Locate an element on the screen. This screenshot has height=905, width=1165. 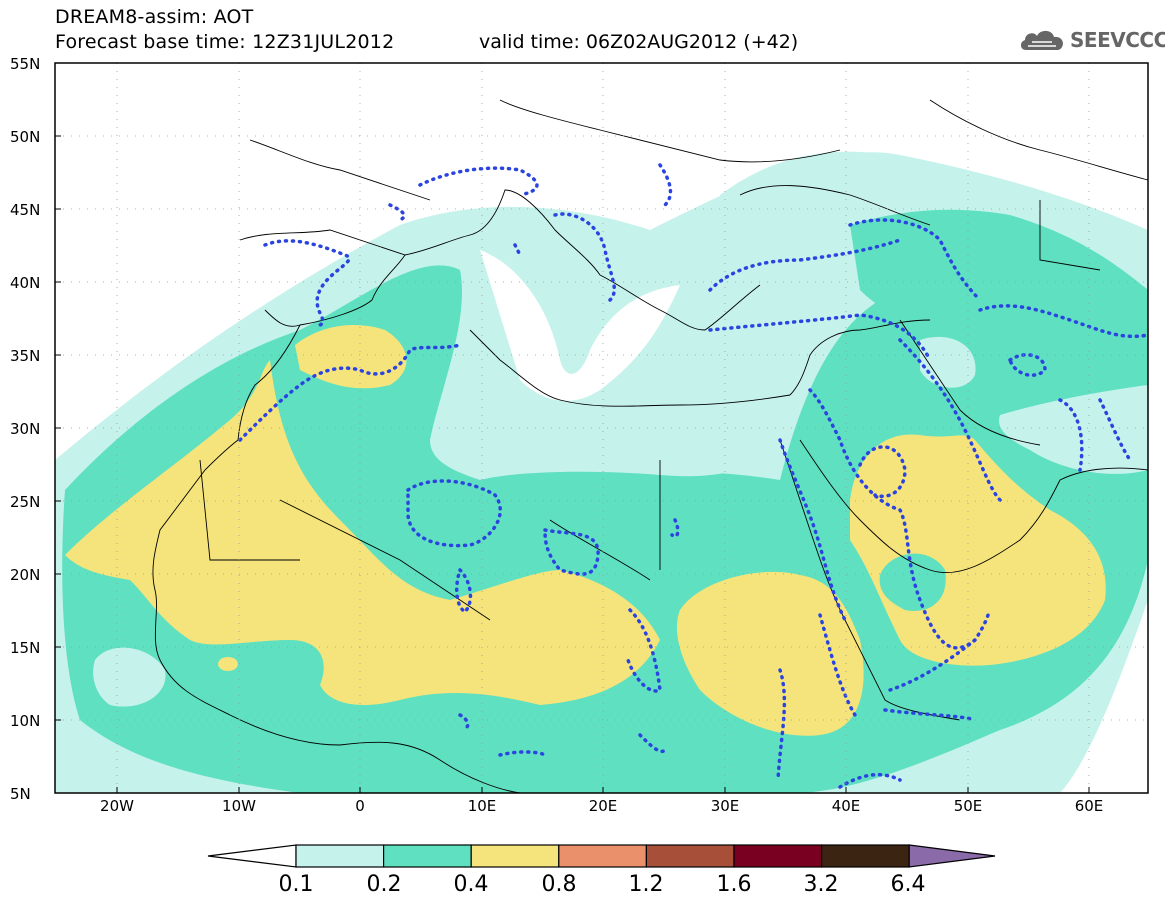
colorbar-label: 3.2 is located at coordinates (821, 884).